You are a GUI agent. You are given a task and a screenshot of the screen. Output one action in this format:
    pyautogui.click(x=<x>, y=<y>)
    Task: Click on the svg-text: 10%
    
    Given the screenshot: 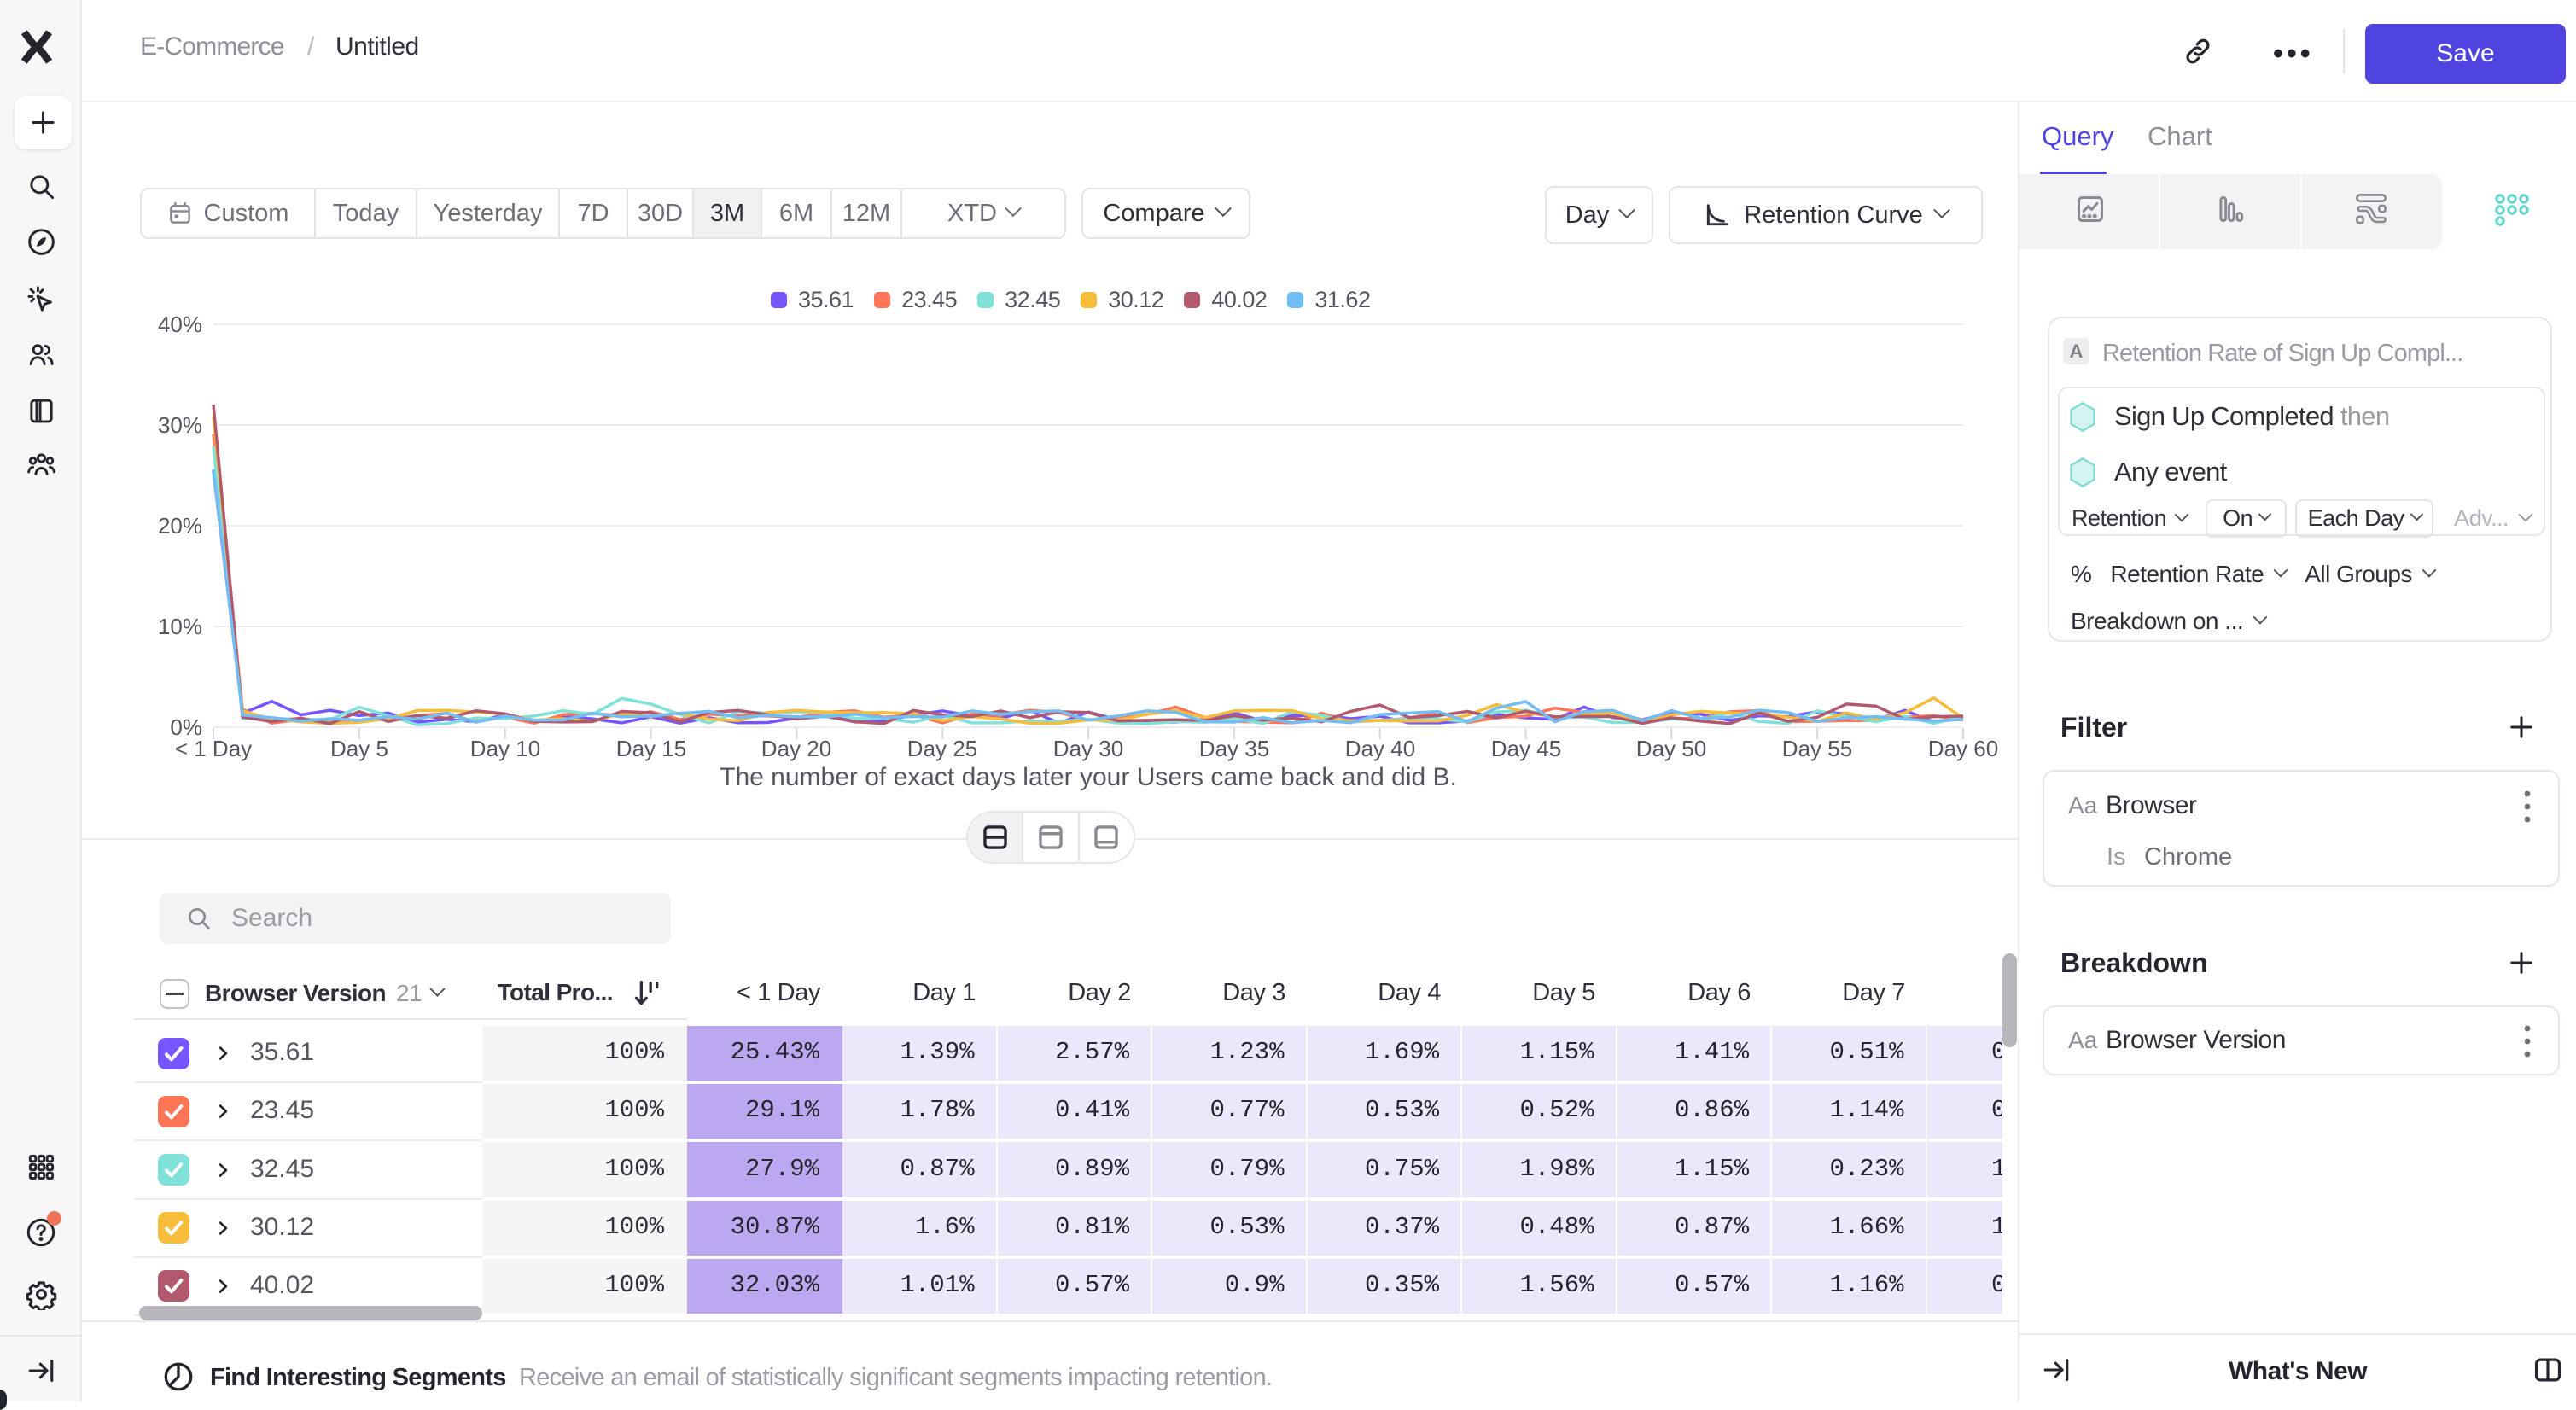 What is the action you would take?
    pyautogui.click(x=180, y=626)
    